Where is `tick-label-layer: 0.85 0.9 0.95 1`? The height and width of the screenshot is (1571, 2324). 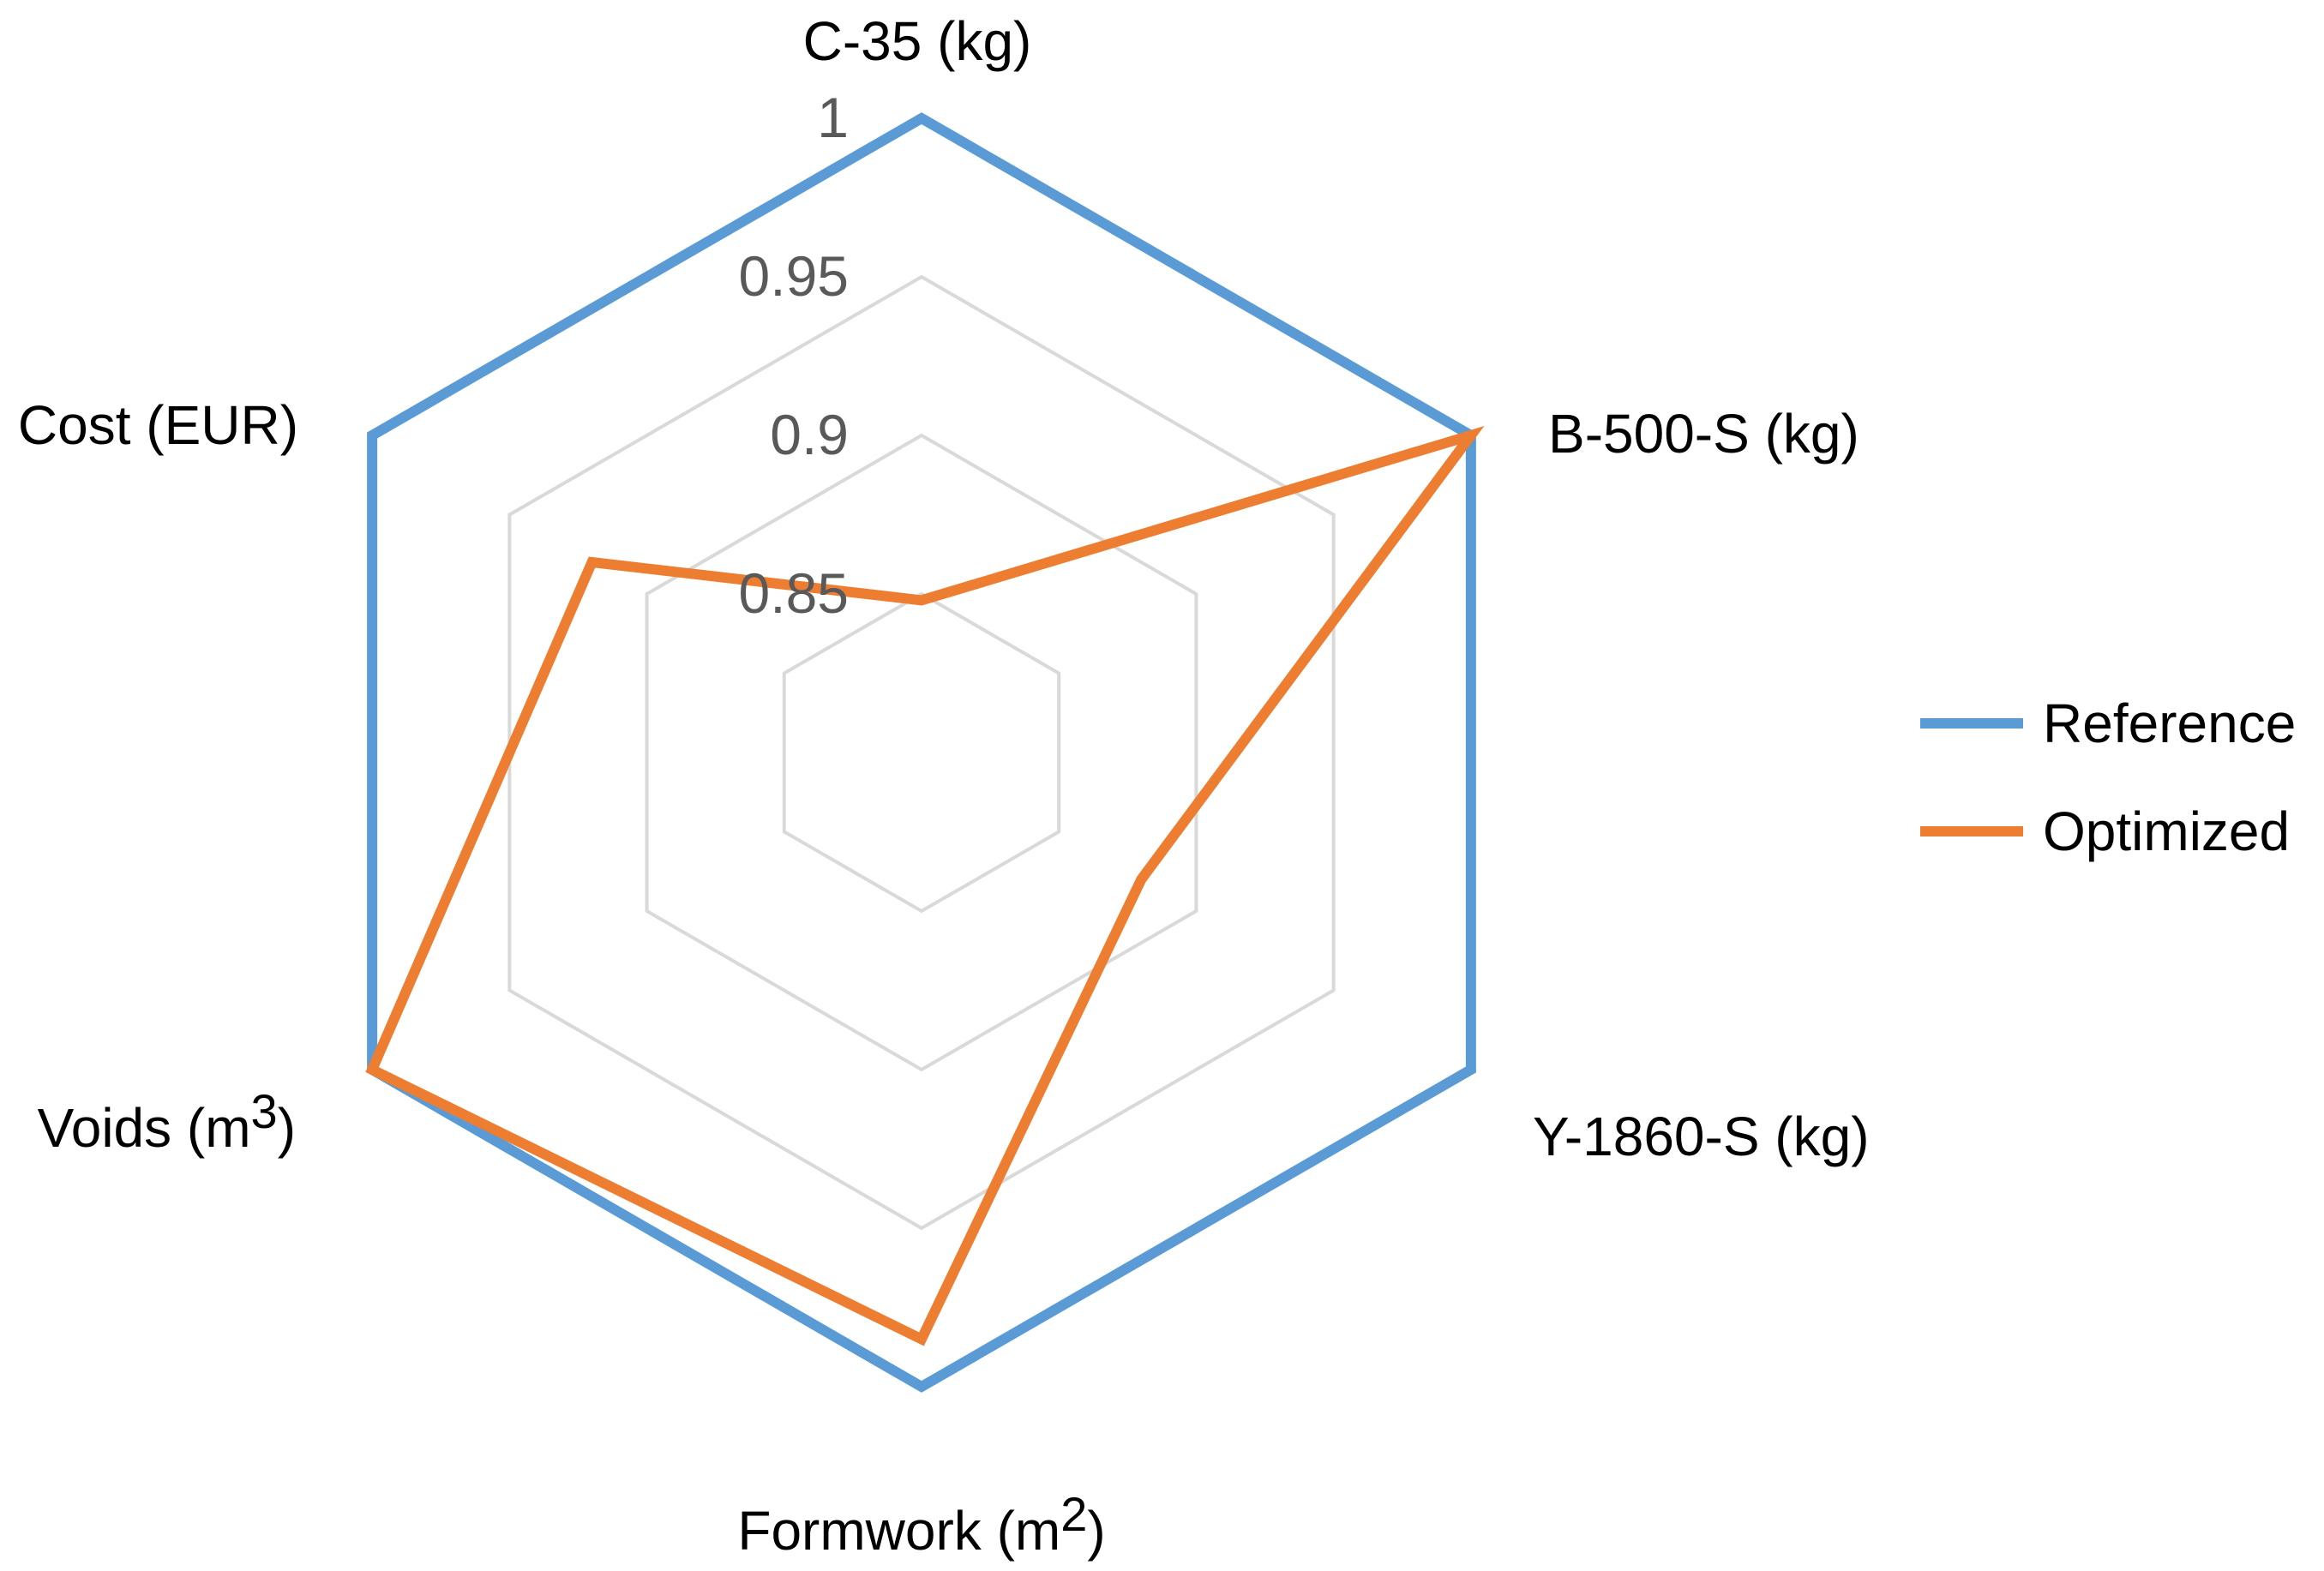 tick-label-layer: 0.85 0.9 0.95 1 is located at coordinates (794, 355).